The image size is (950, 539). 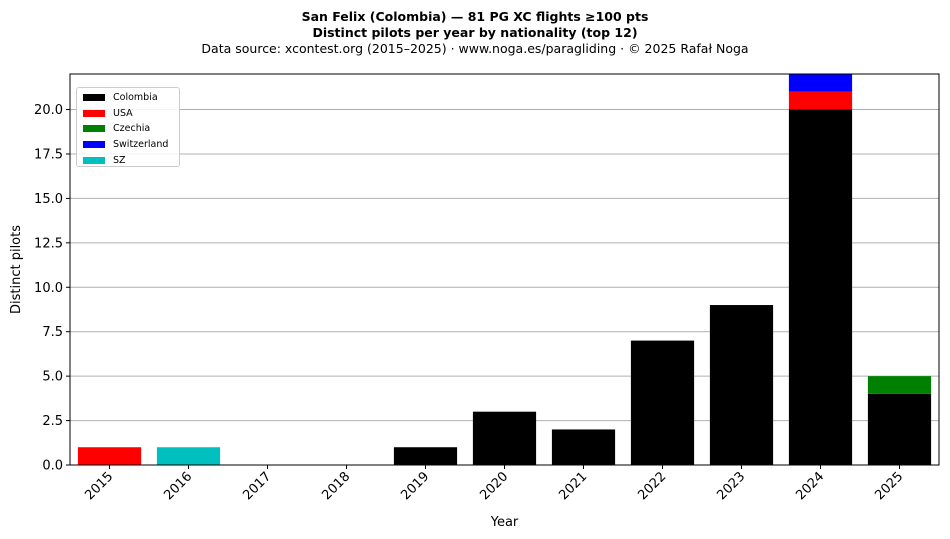 I want to click on x-tick-label: 2019, so click(x=415, y=486).